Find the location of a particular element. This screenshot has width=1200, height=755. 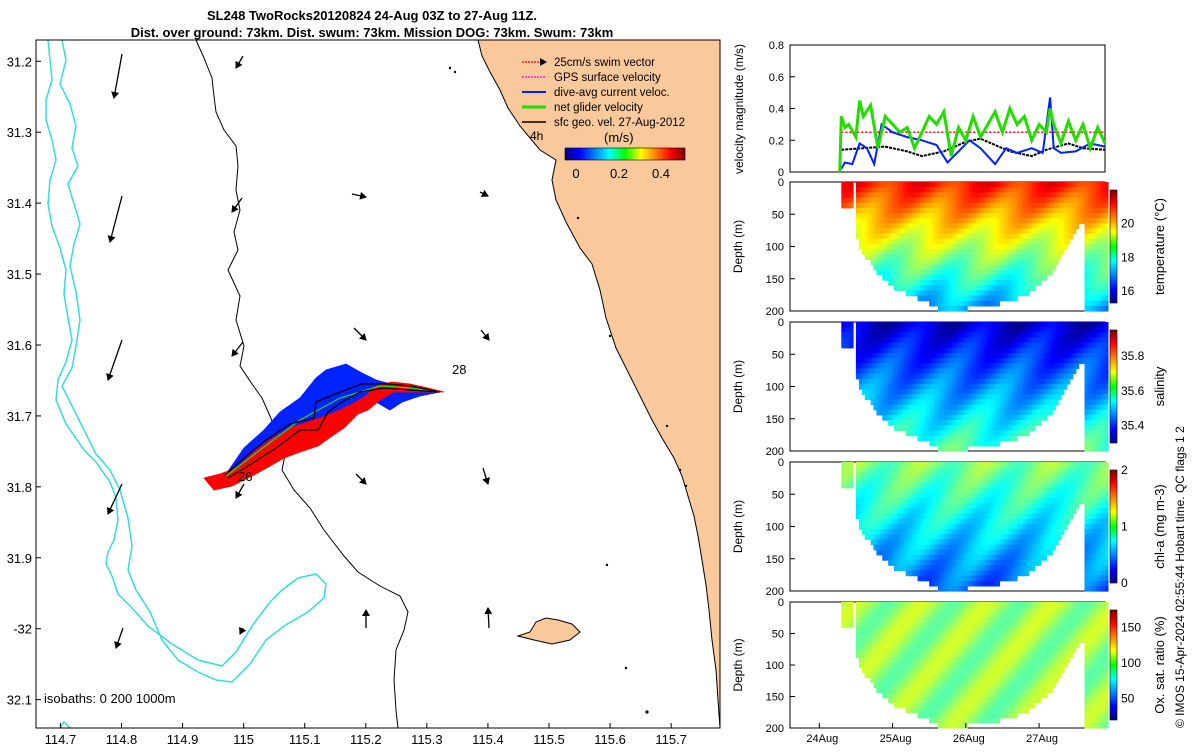

map-x-tick-label: 115.2 is located at coordinates (366, 739).